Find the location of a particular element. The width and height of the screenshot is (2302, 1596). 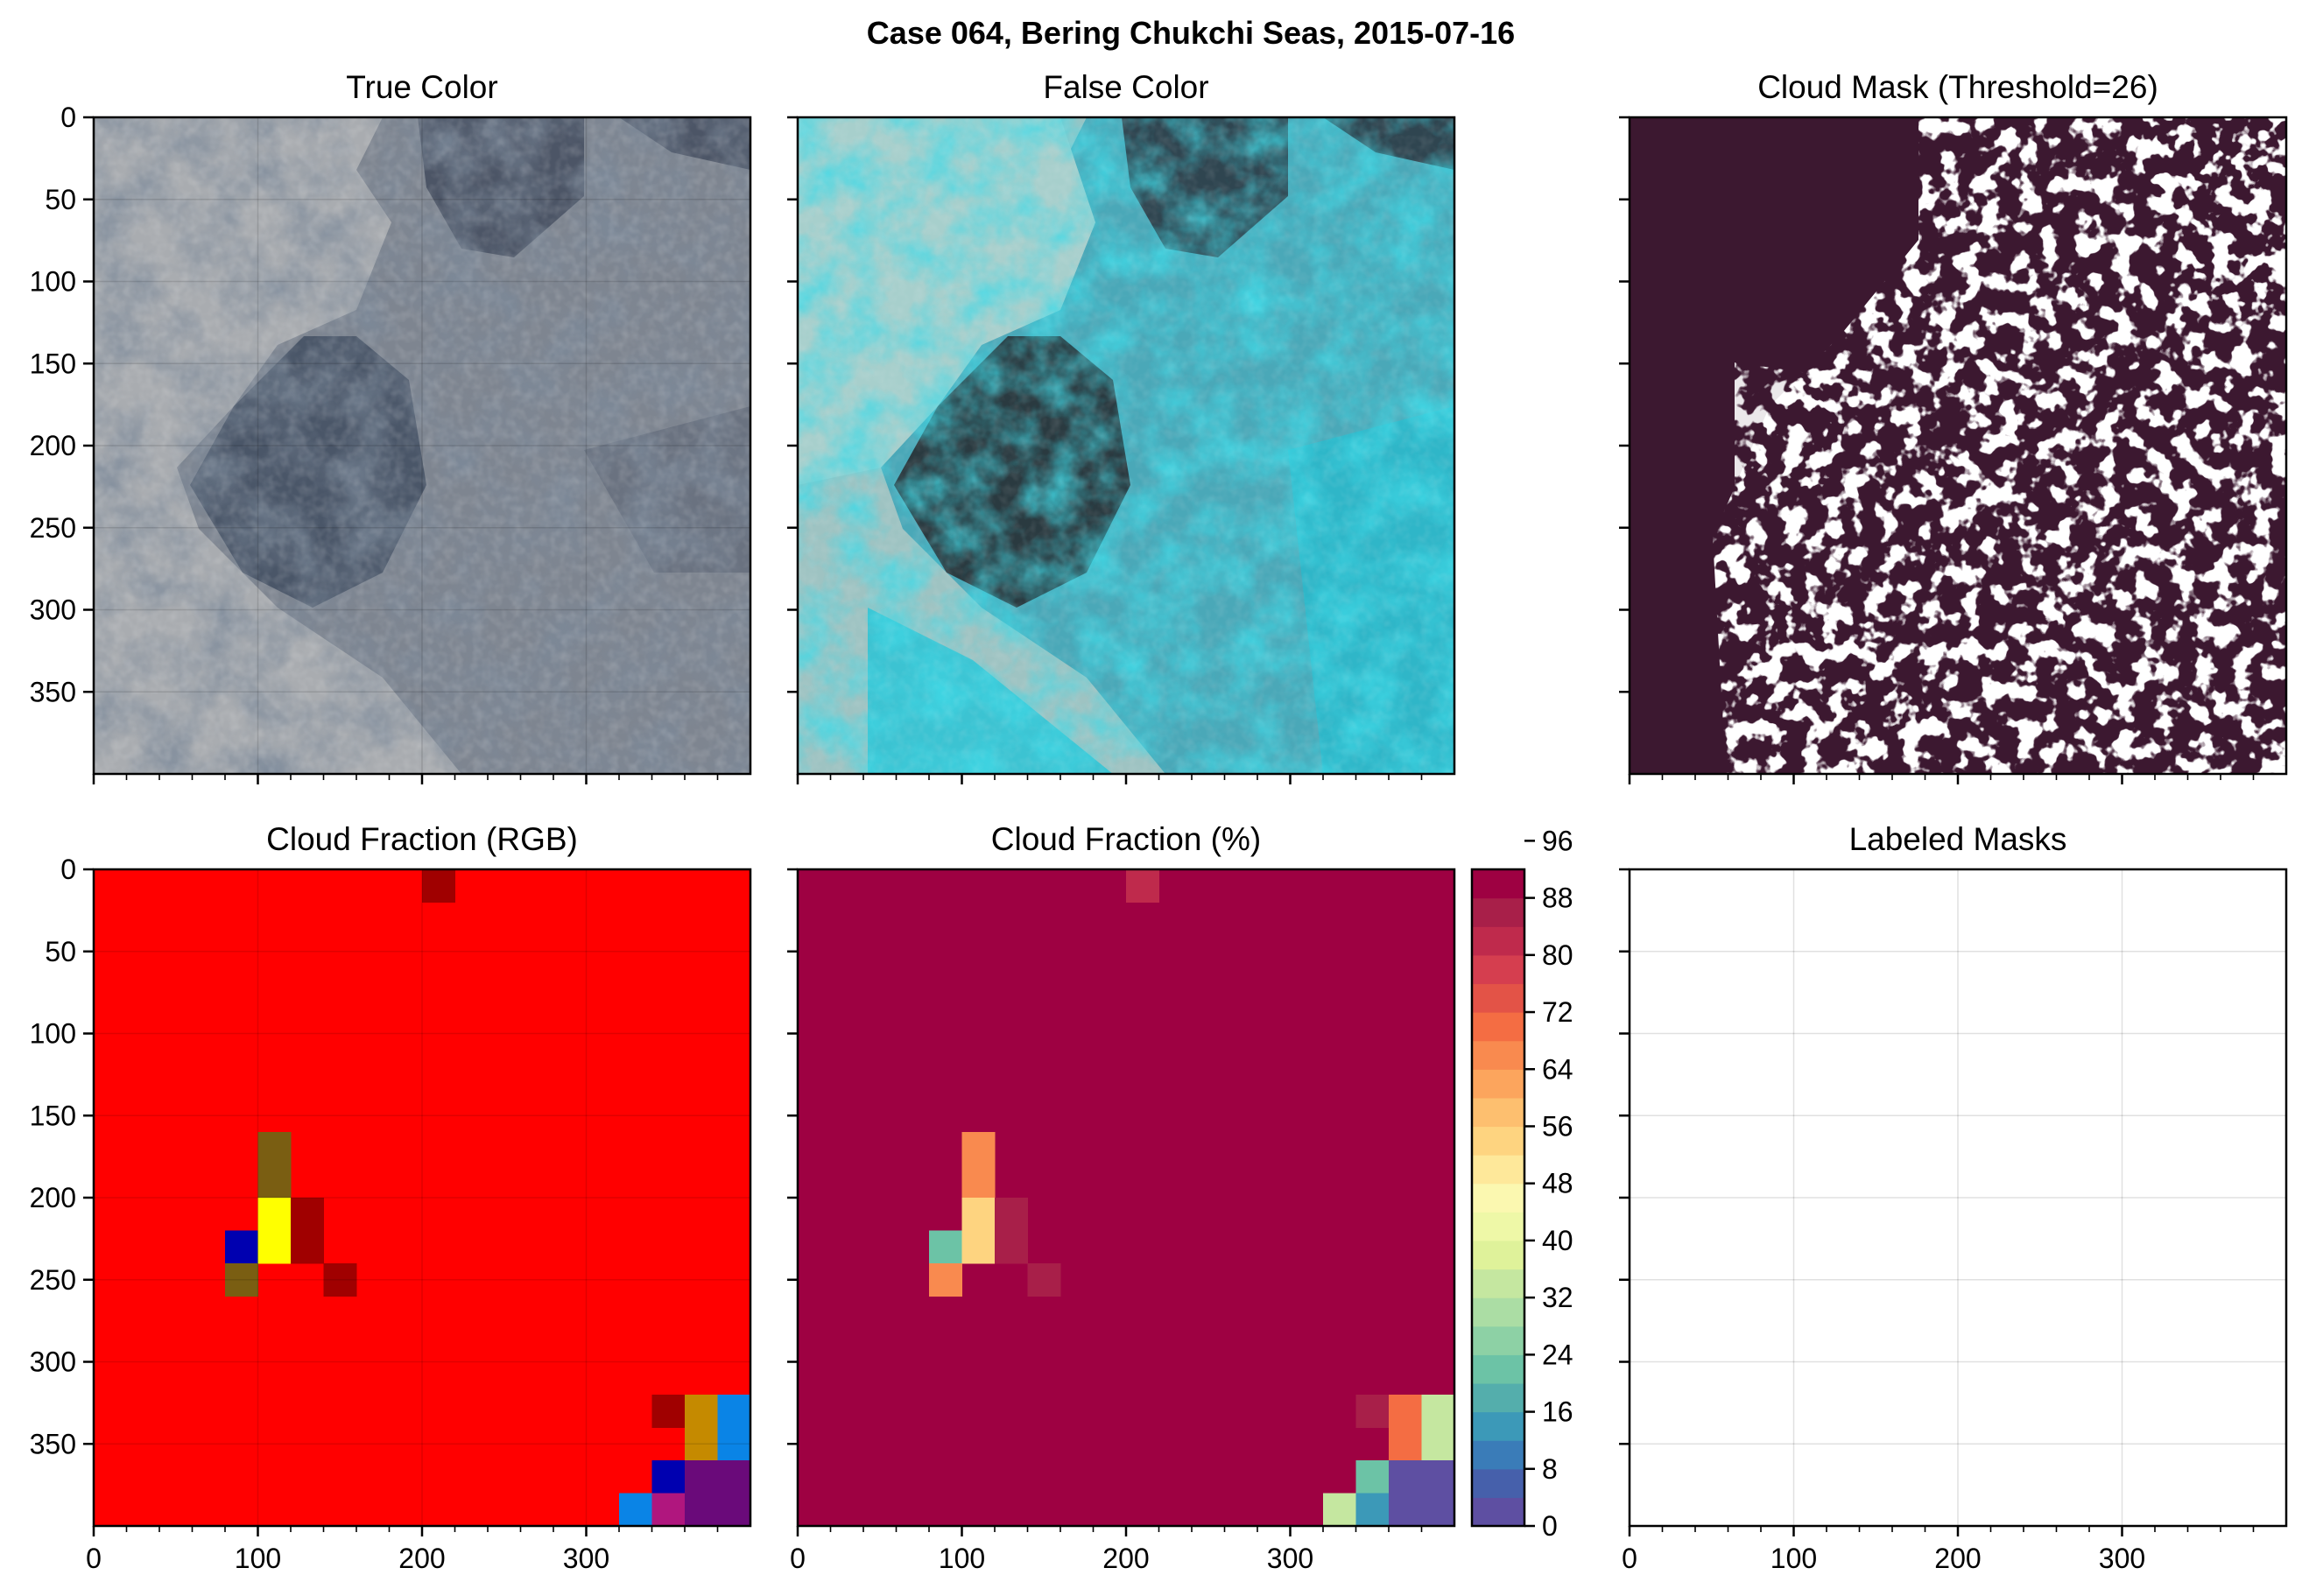

colorbar-segments is located at coordinates (1498, 1198).